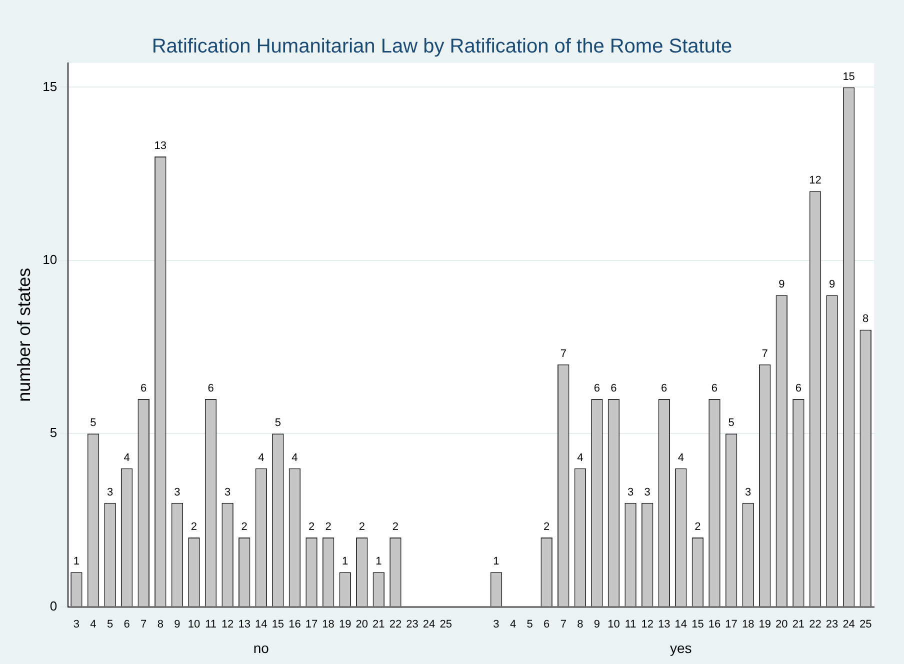 This screenshot has height=664, width=904. Describe the element at coordinates (160, 146) in the screenshot. I see `data-label: 13` at that location.